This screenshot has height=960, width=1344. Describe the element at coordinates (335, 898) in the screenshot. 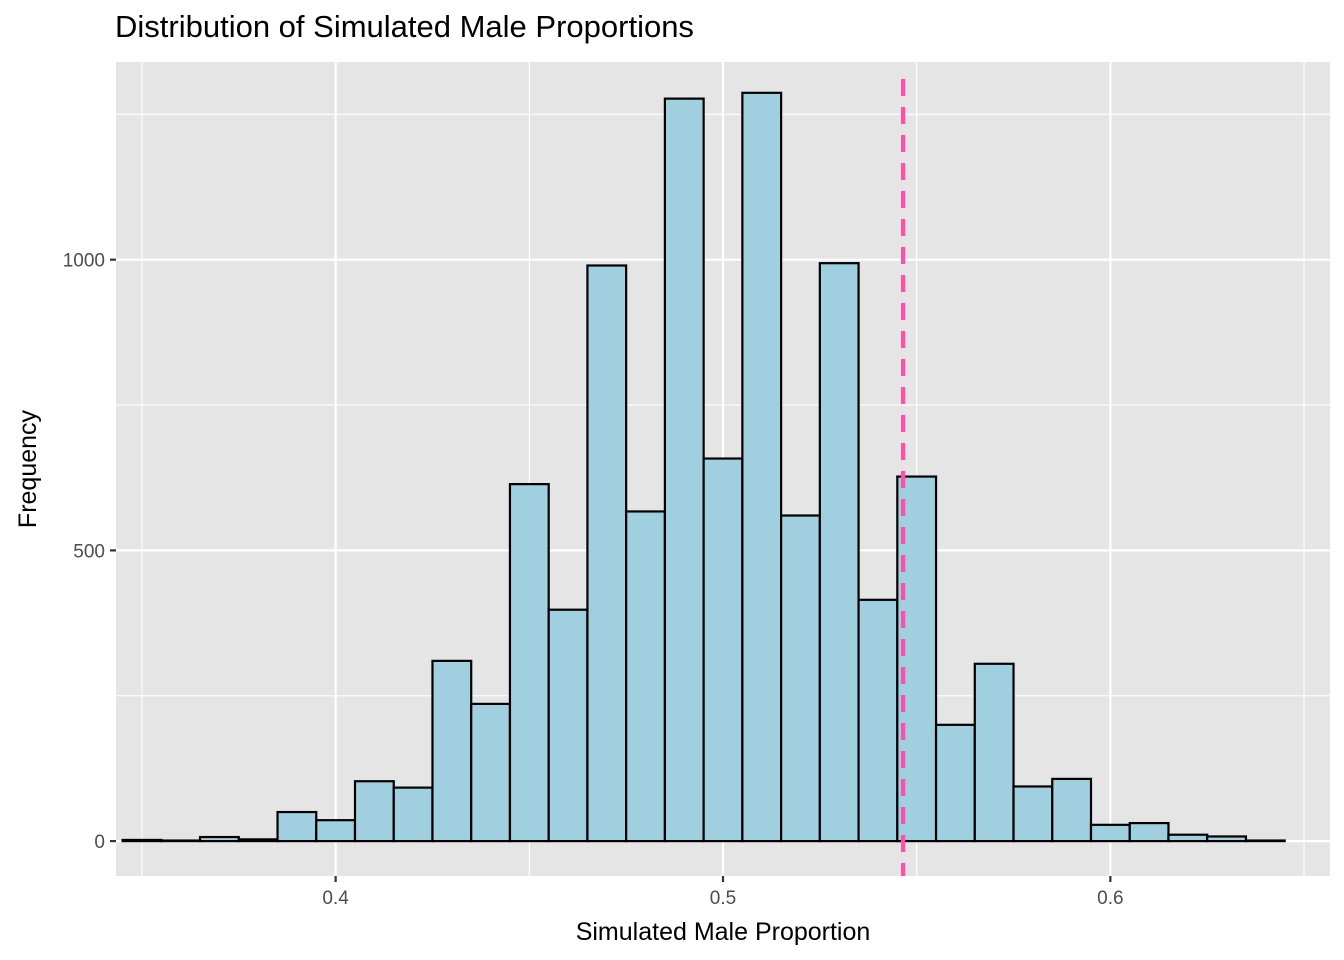

I see `x-tick-label: 0.4` at that location.